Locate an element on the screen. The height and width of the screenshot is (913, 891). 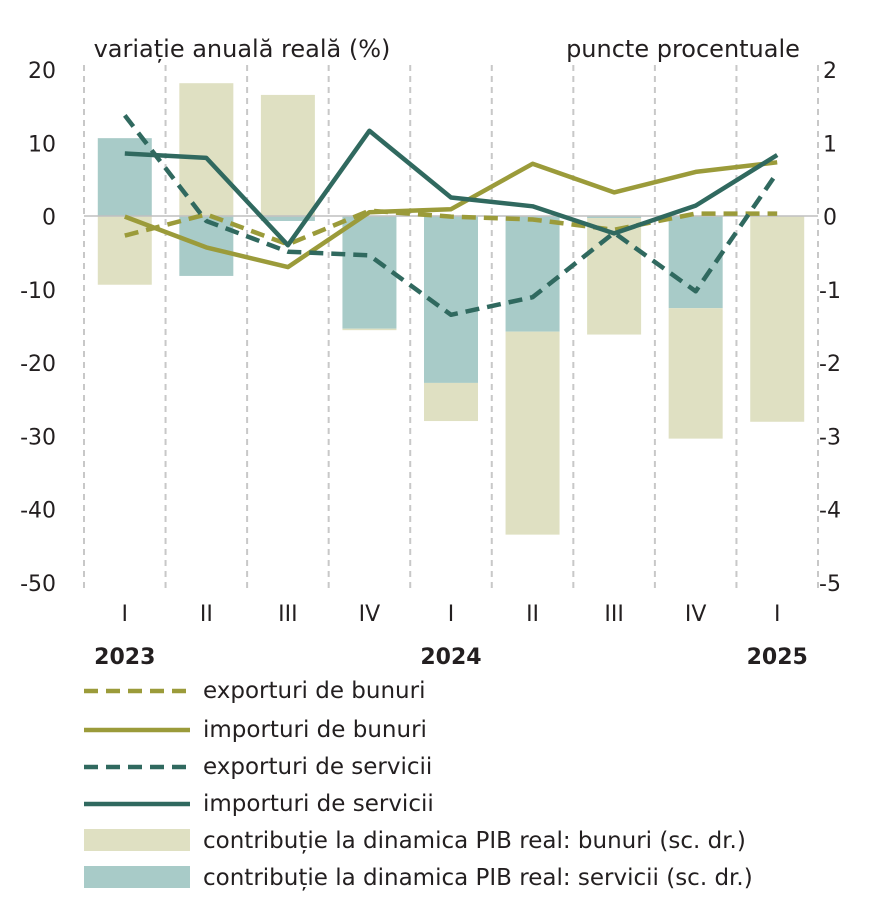
left-tick-label: -20 is located at coordinates (38, 364).